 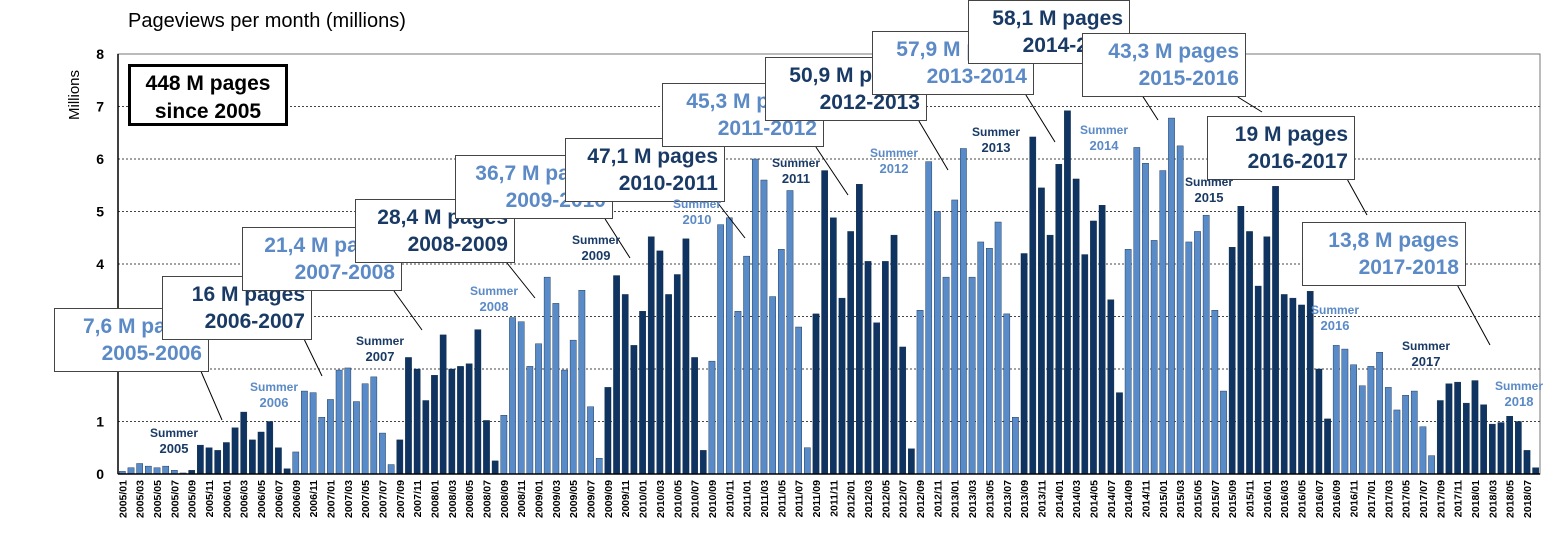 I want to click on callout-season: 2007-2008, so click(x=344, y=272).